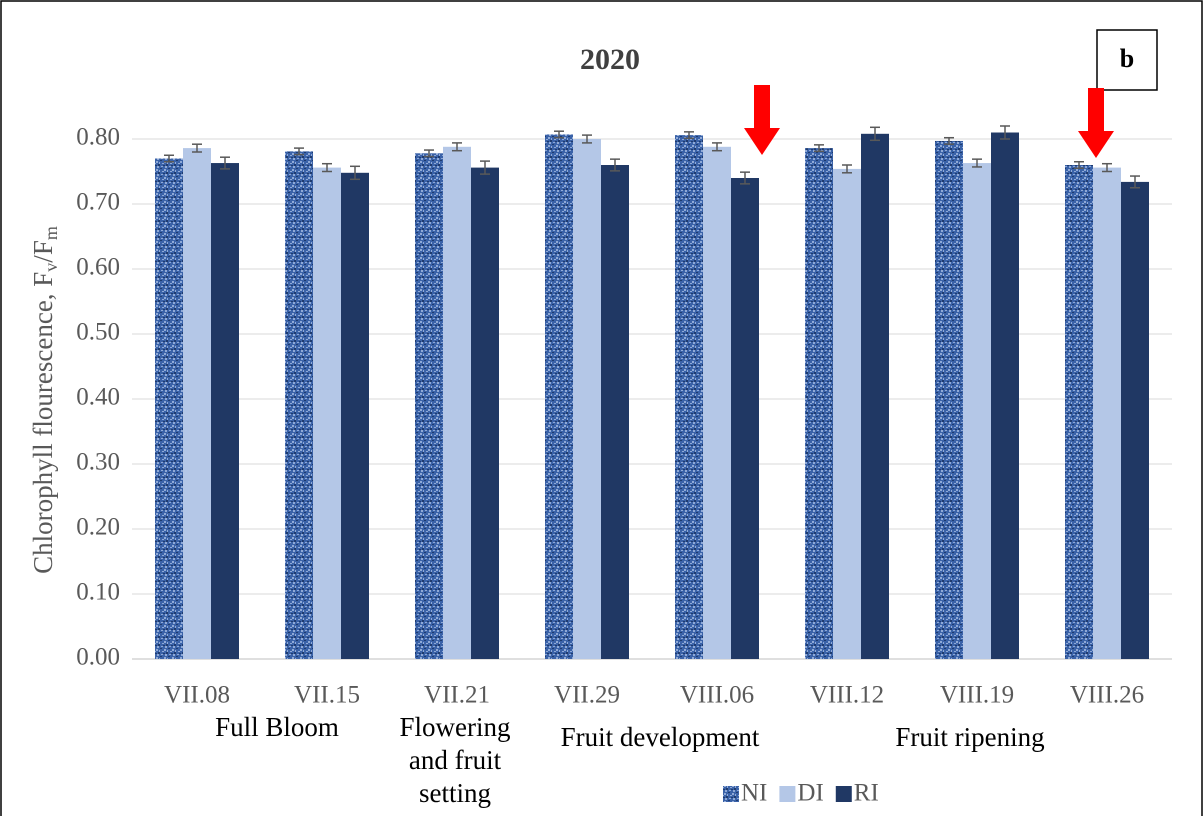 This screenshot has width=1203, height=816. I want to click on x-tick-label: VII.08, so click(197, 695).